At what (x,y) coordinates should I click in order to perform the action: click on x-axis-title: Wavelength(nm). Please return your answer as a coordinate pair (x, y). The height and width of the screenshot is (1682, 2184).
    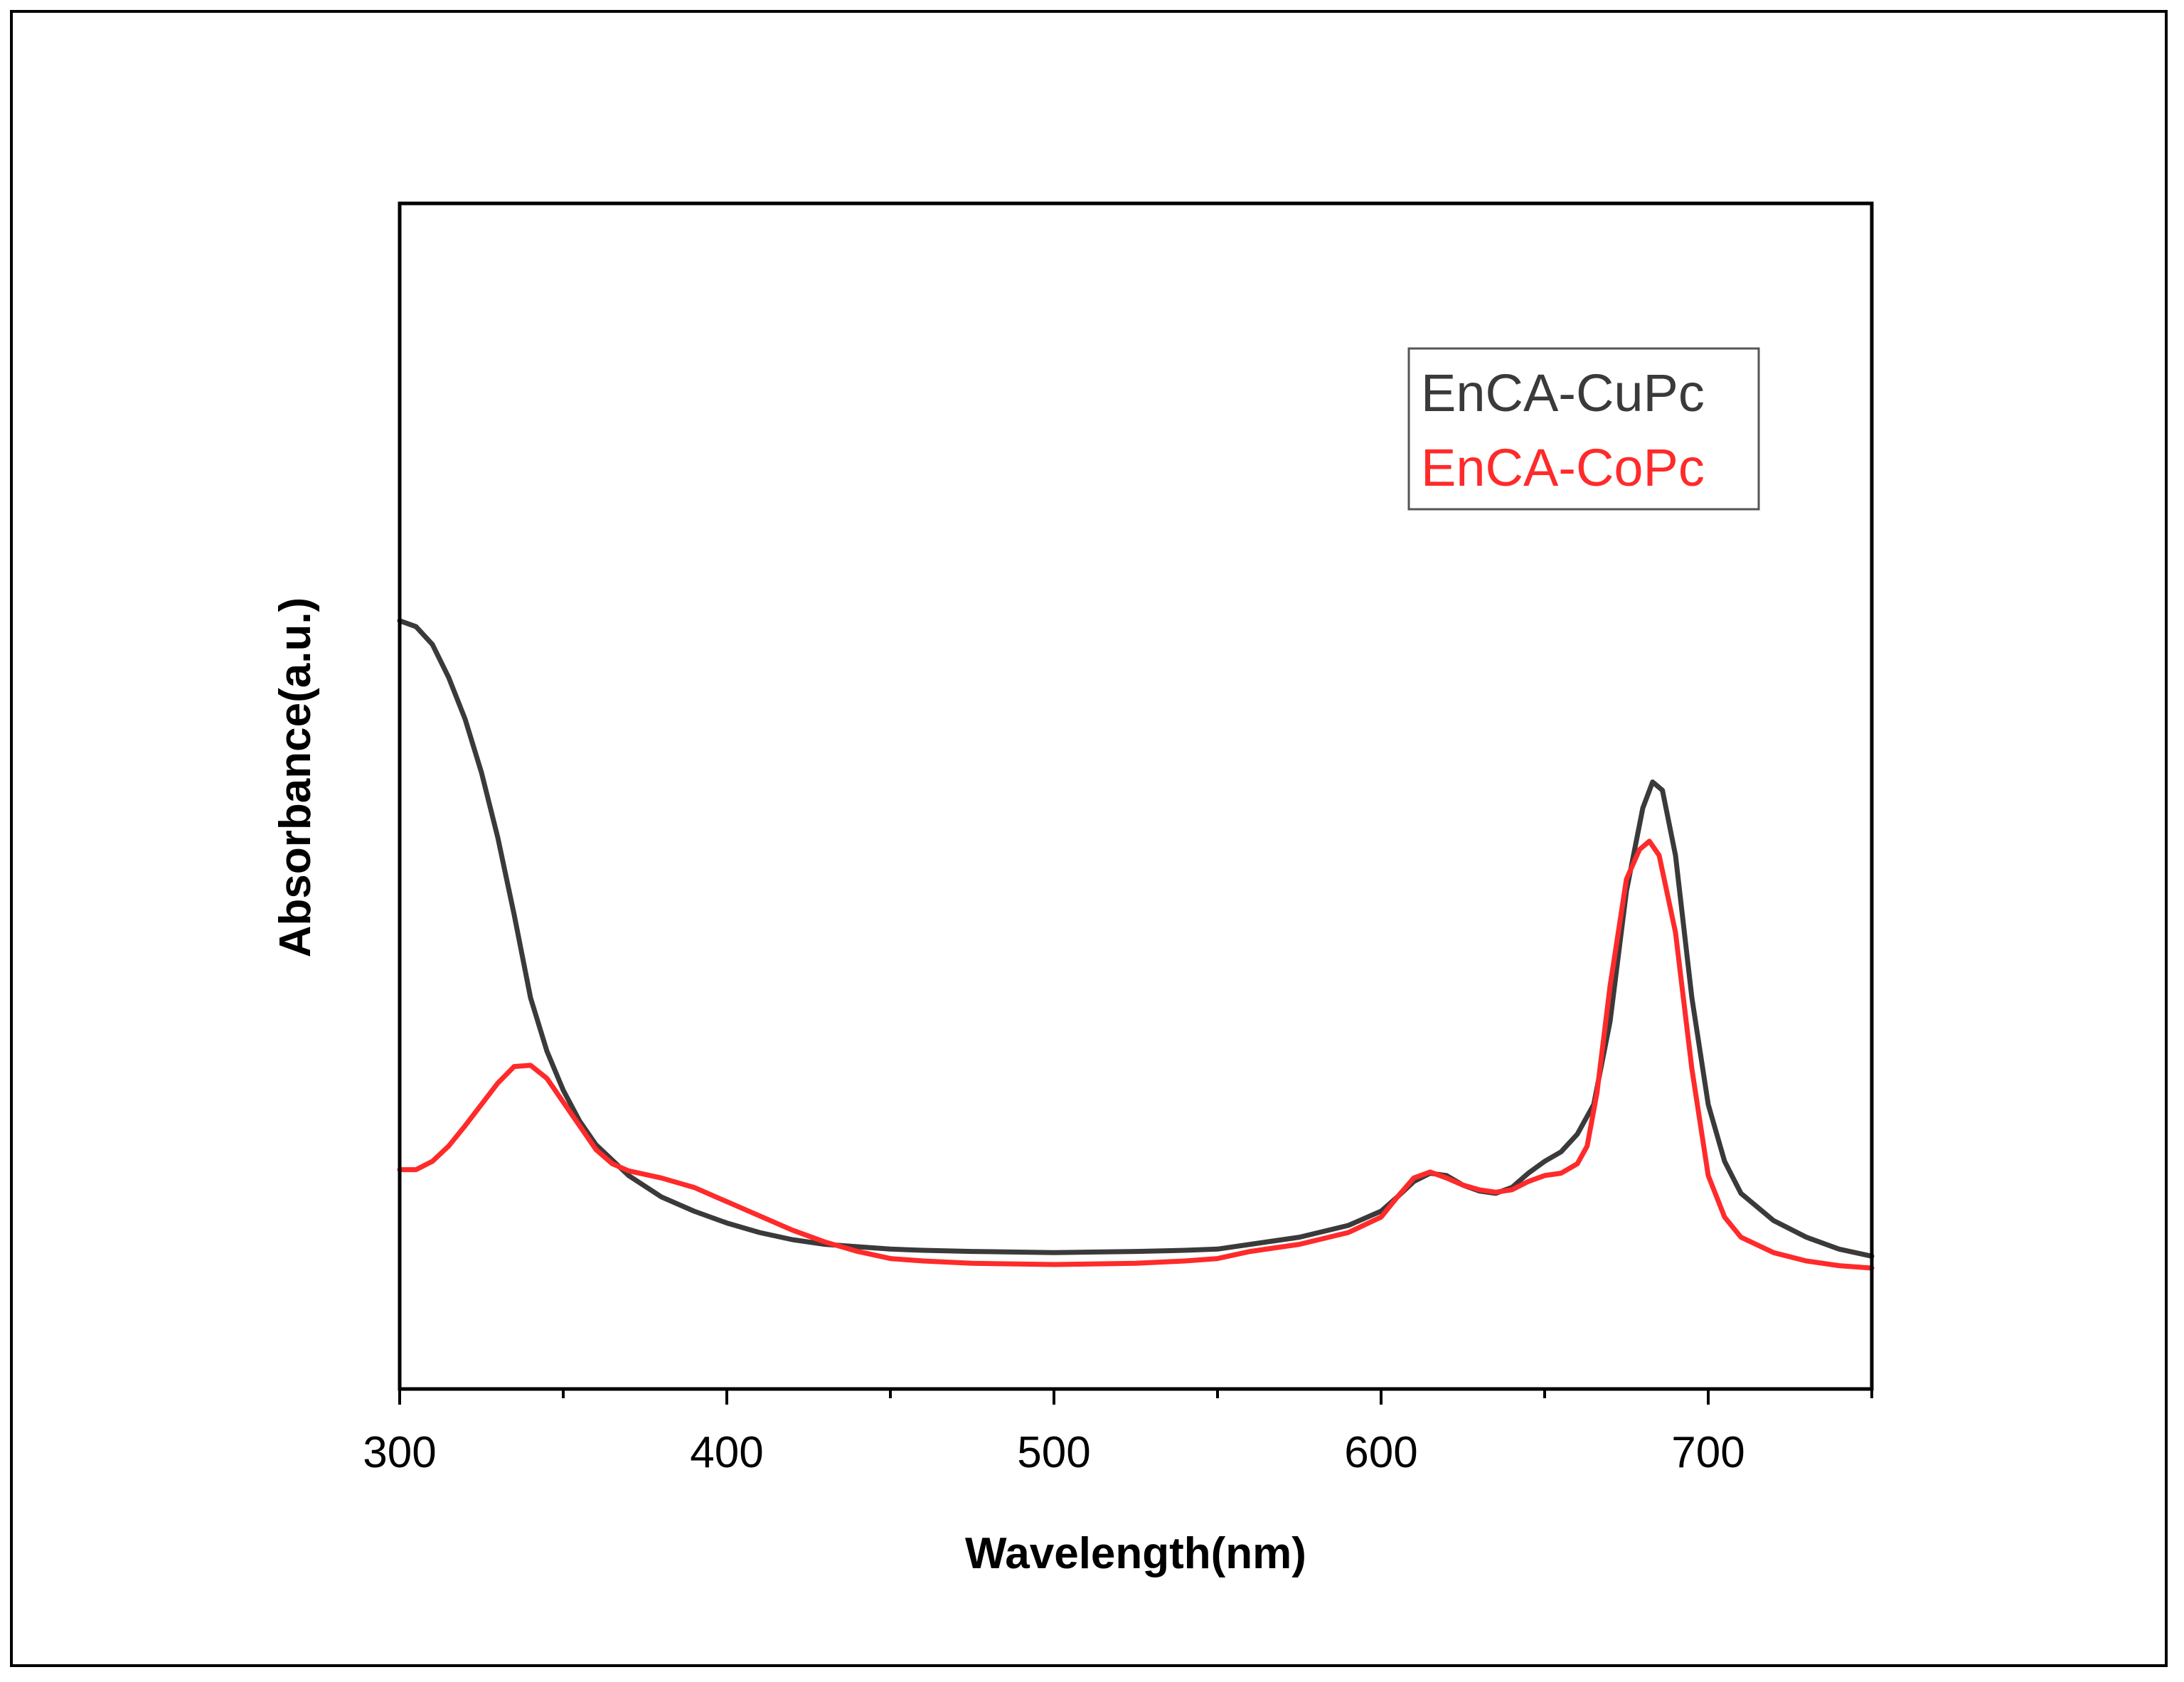
    Looking at the image, I should click on (1135, 1553).